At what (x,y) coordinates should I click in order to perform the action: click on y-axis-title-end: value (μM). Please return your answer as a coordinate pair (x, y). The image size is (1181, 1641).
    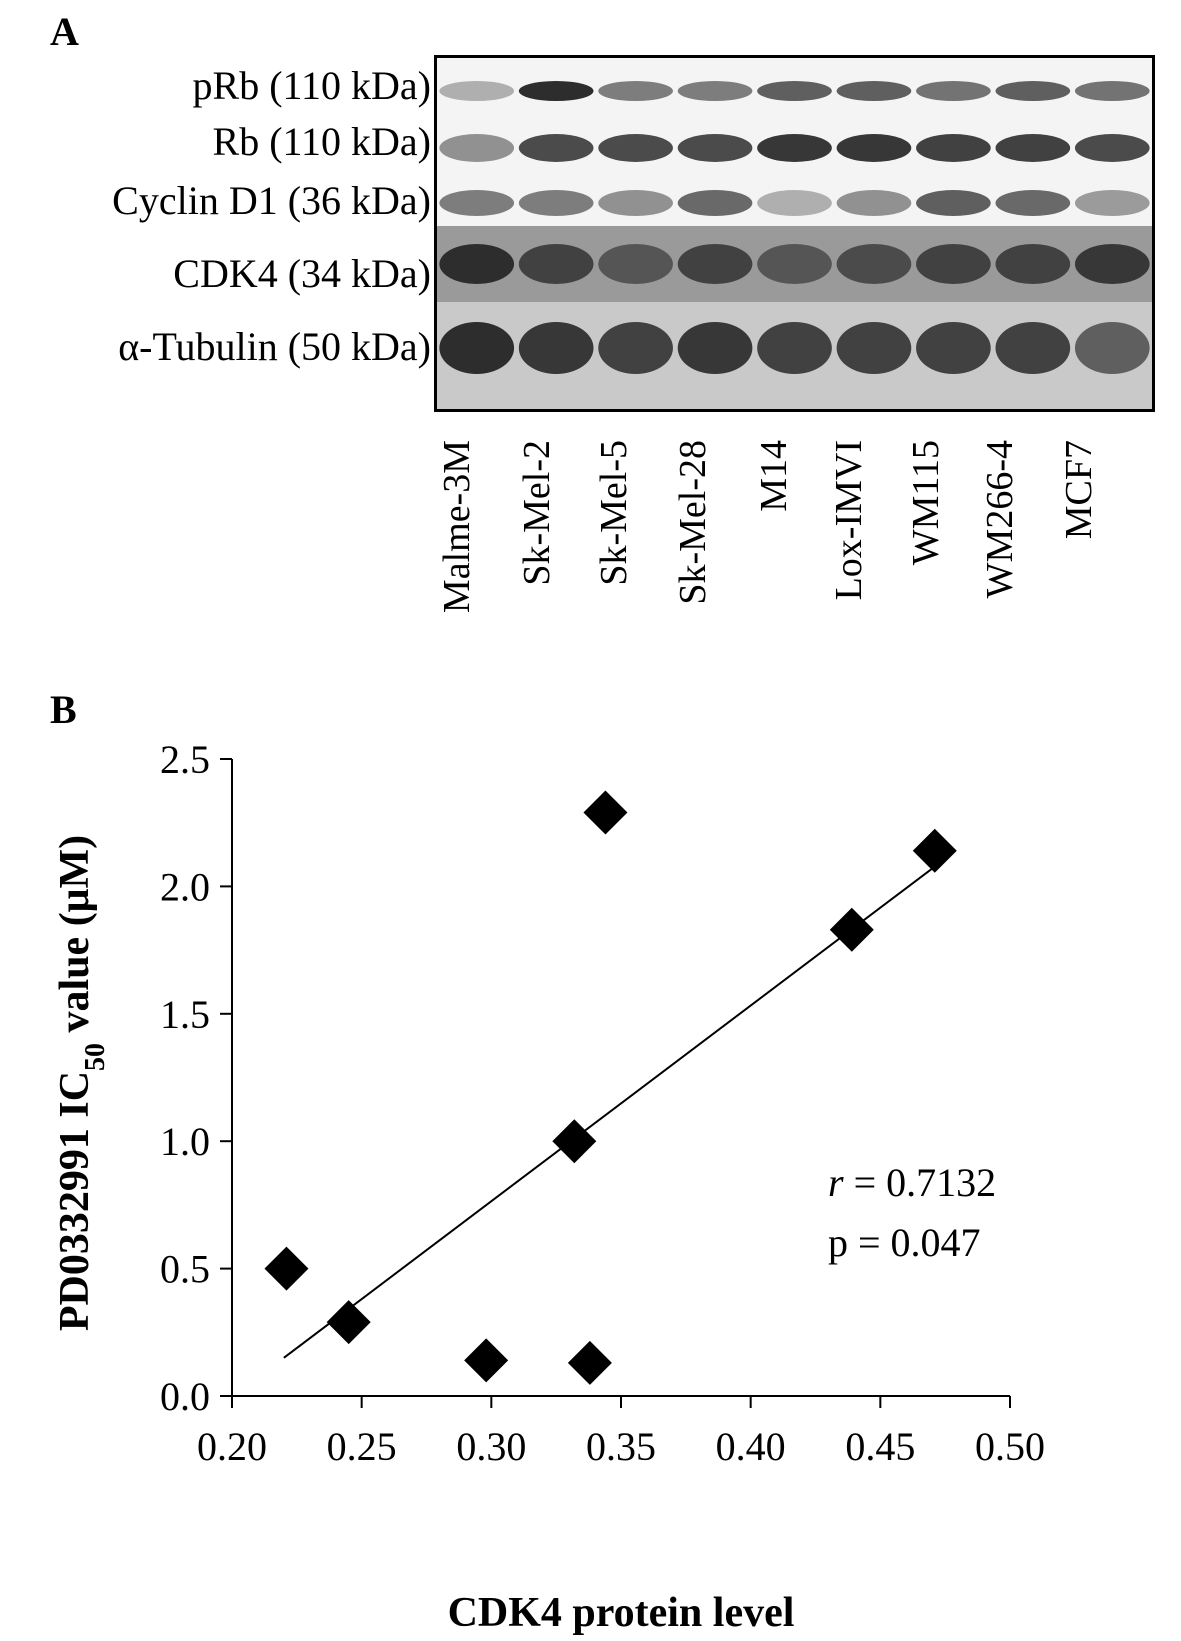
    Looking at the image, I should click on (75, 939).